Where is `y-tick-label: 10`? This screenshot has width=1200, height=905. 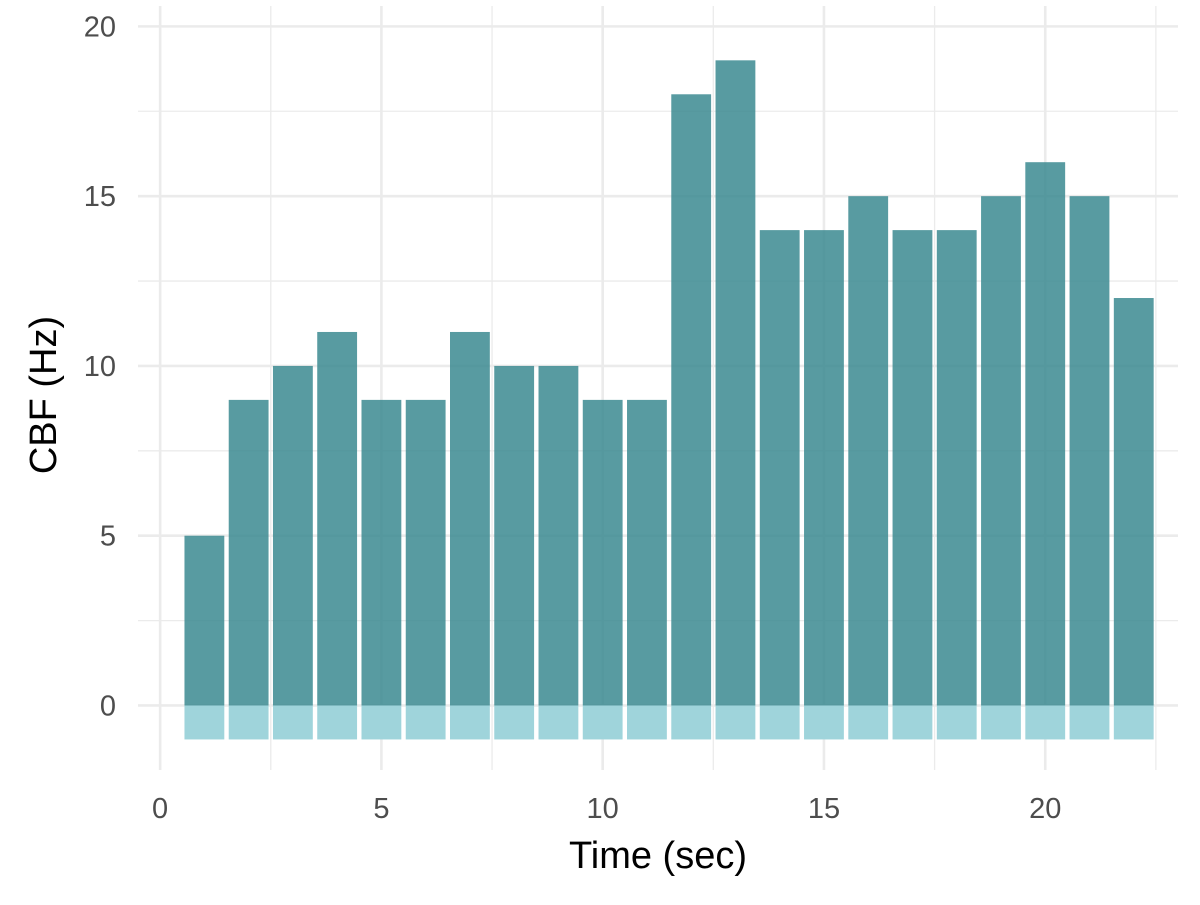 y-tick-label: 10 is located at coordinates (100, 367).